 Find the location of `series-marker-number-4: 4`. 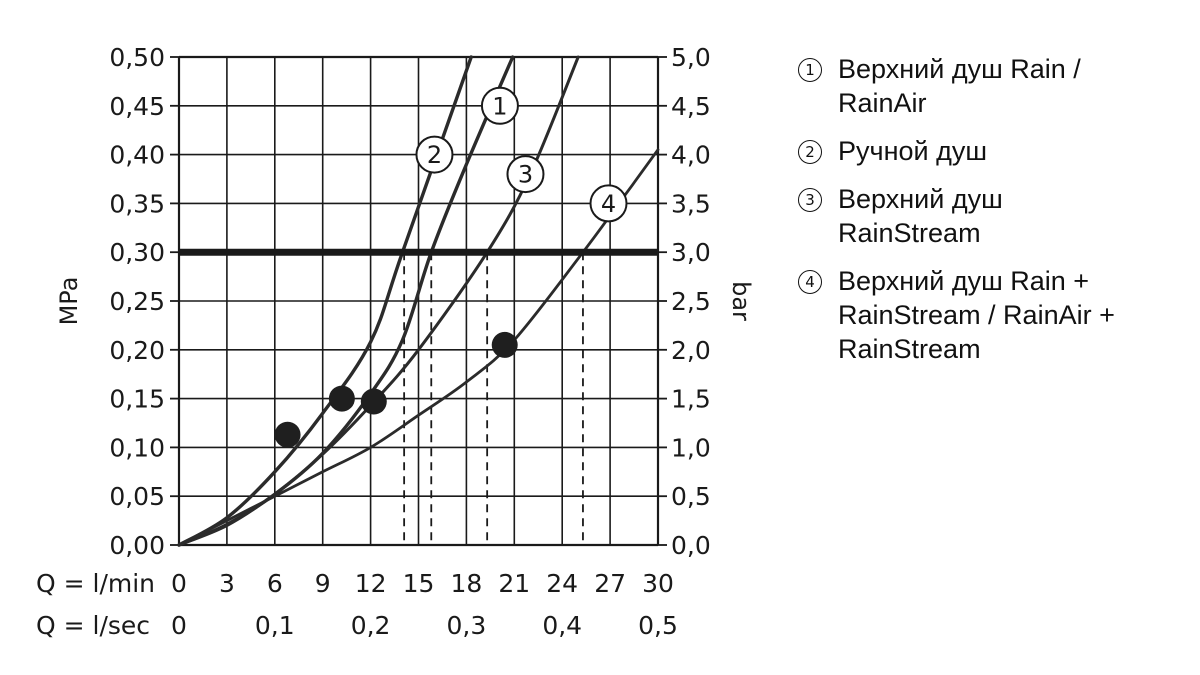

series-marker-number-4: 4 is located at coordinates (608, 204).